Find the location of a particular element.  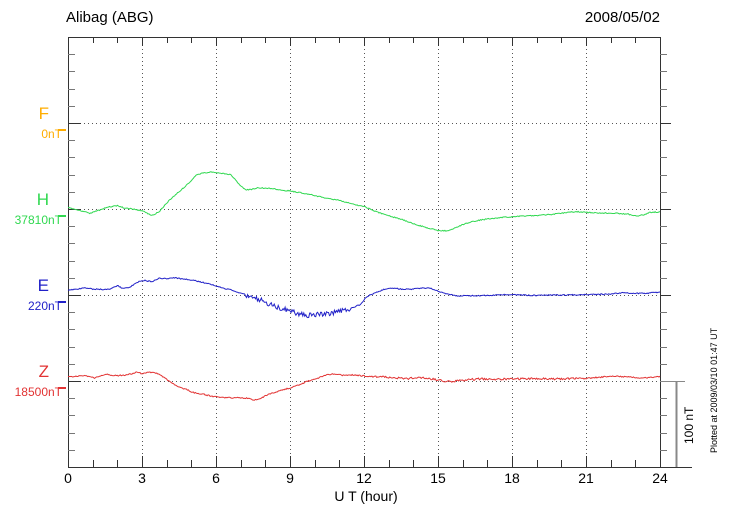

component-basevalue-h: 37810nT is located at coordinates (38, 220).